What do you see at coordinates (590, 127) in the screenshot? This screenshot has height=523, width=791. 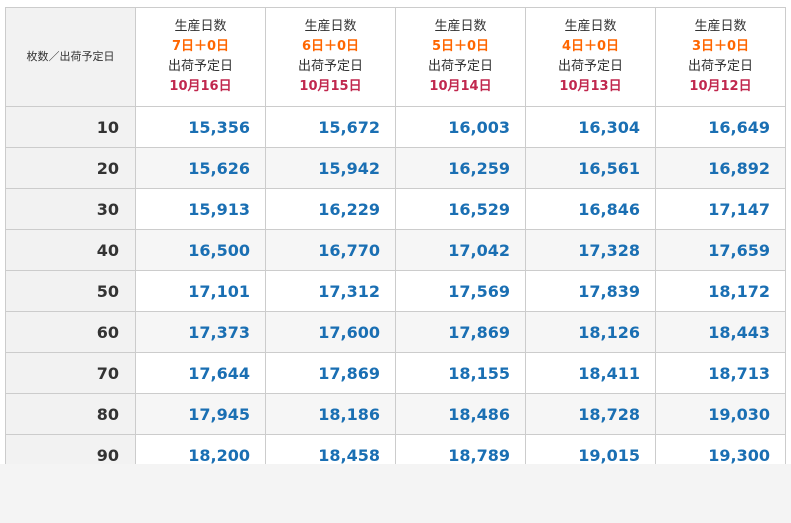 I see `price-cell: 16,304` at bounding box center [590, 127].